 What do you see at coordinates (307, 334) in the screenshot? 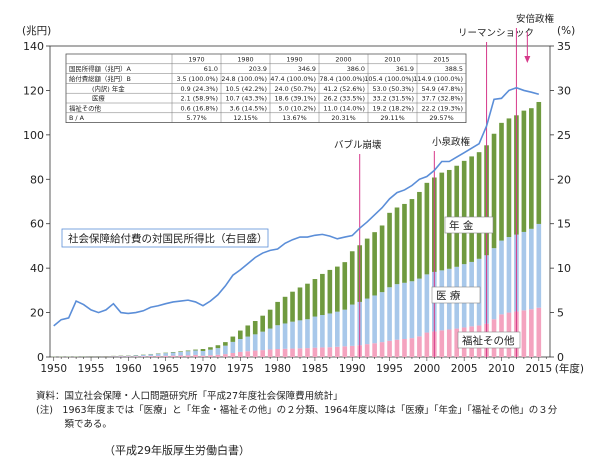
I see `bar-医療-1984` at bounding box center [307, 334].